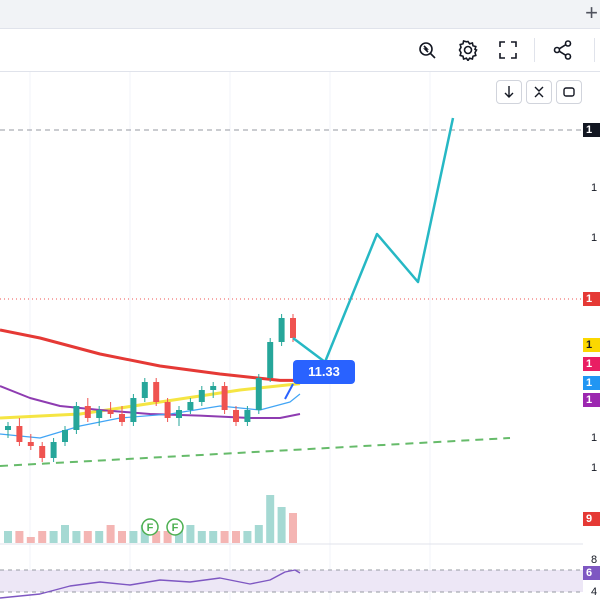 Image resolution: width=600 pixels, height=605 pixels. What do you see at coordinates (427, 50) in the screenshot?
I see `alert-clock-icon` at bounding box center [427, 50].